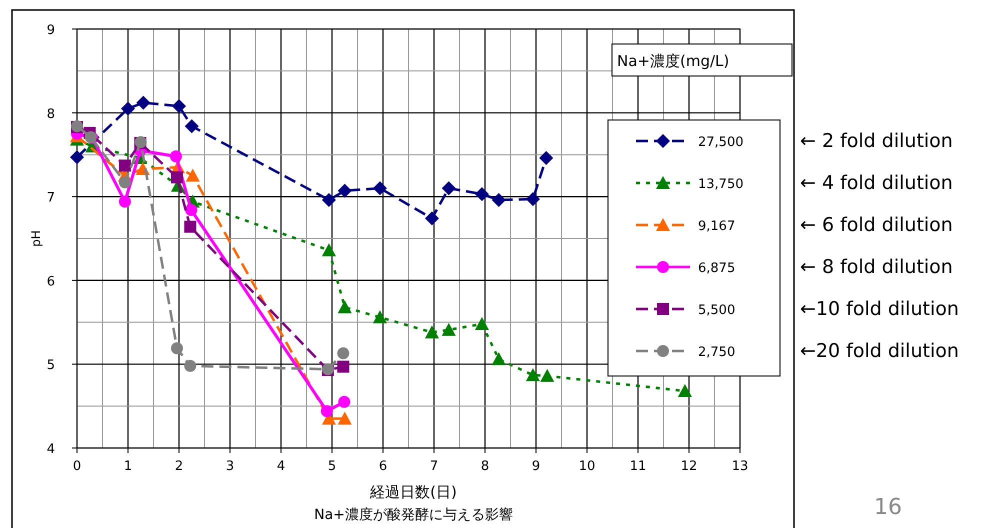 Image resolution: width=988 pixels, height=528 pixels. I want to click on x-tick-label: 1, so click(128, 466).